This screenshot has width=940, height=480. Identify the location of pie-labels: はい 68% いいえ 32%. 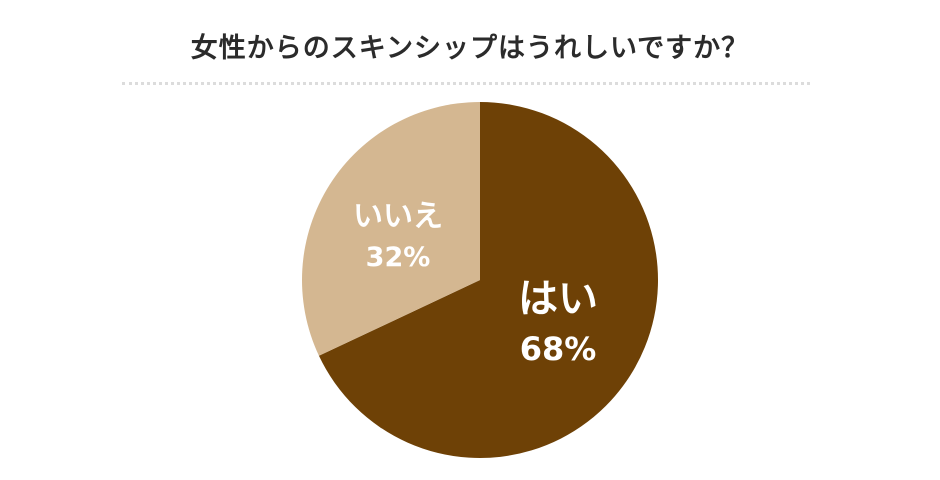
(475, 283).